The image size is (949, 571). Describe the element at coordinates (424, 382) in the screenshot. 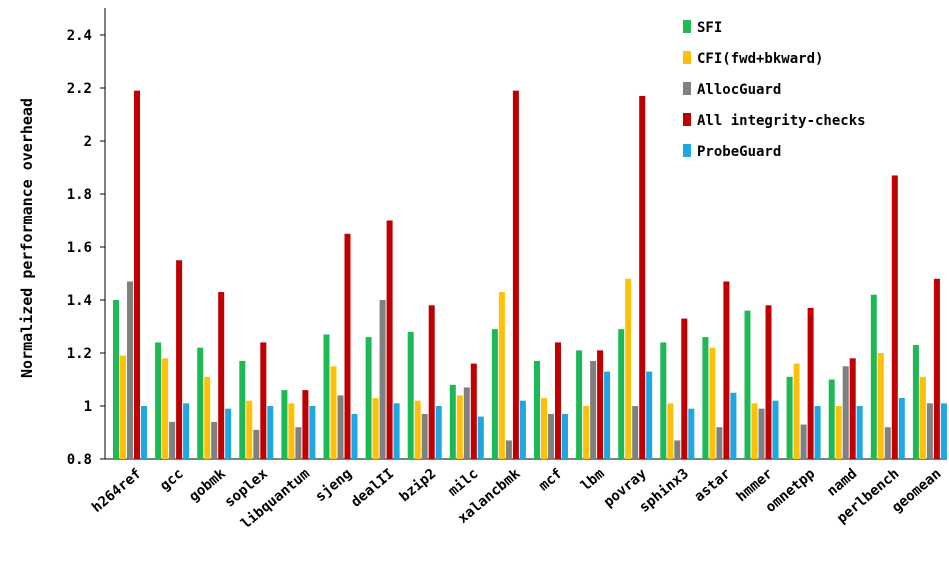

I see `bar-group-bzip2` at that location.